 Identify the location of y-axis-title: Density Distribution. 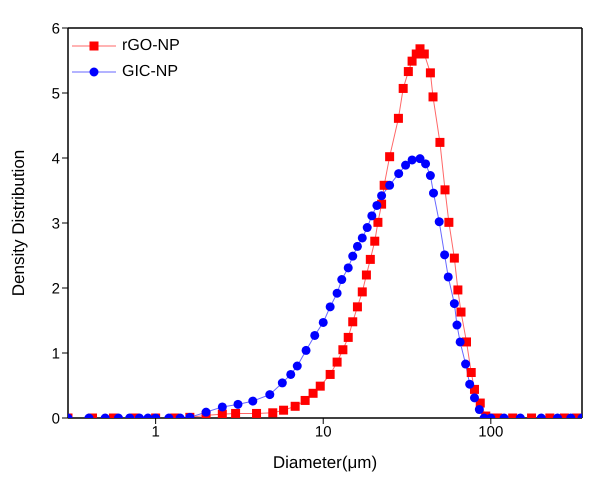
(18, 223).